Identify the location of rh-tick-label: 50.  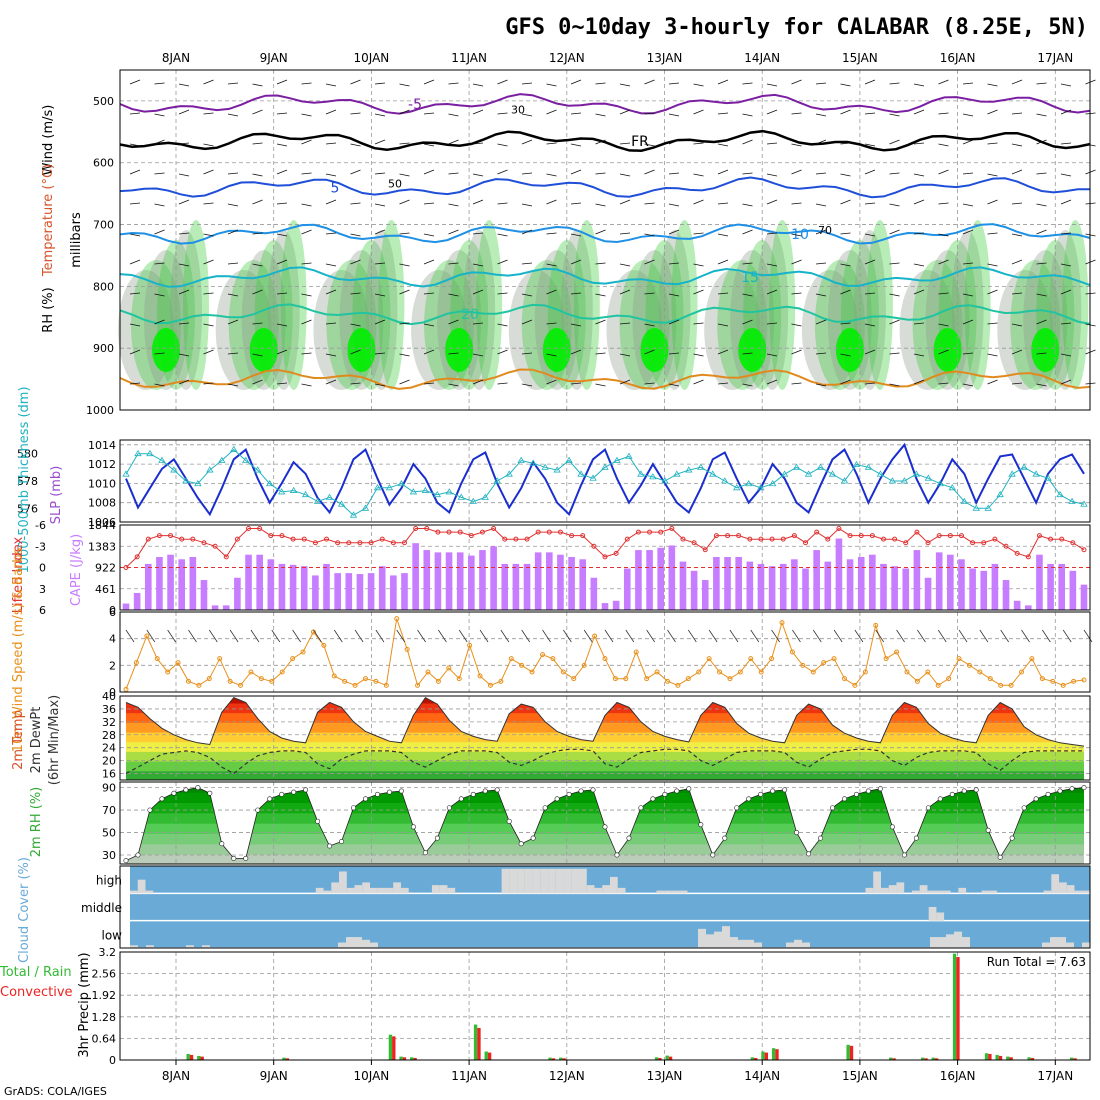
(109, 833).